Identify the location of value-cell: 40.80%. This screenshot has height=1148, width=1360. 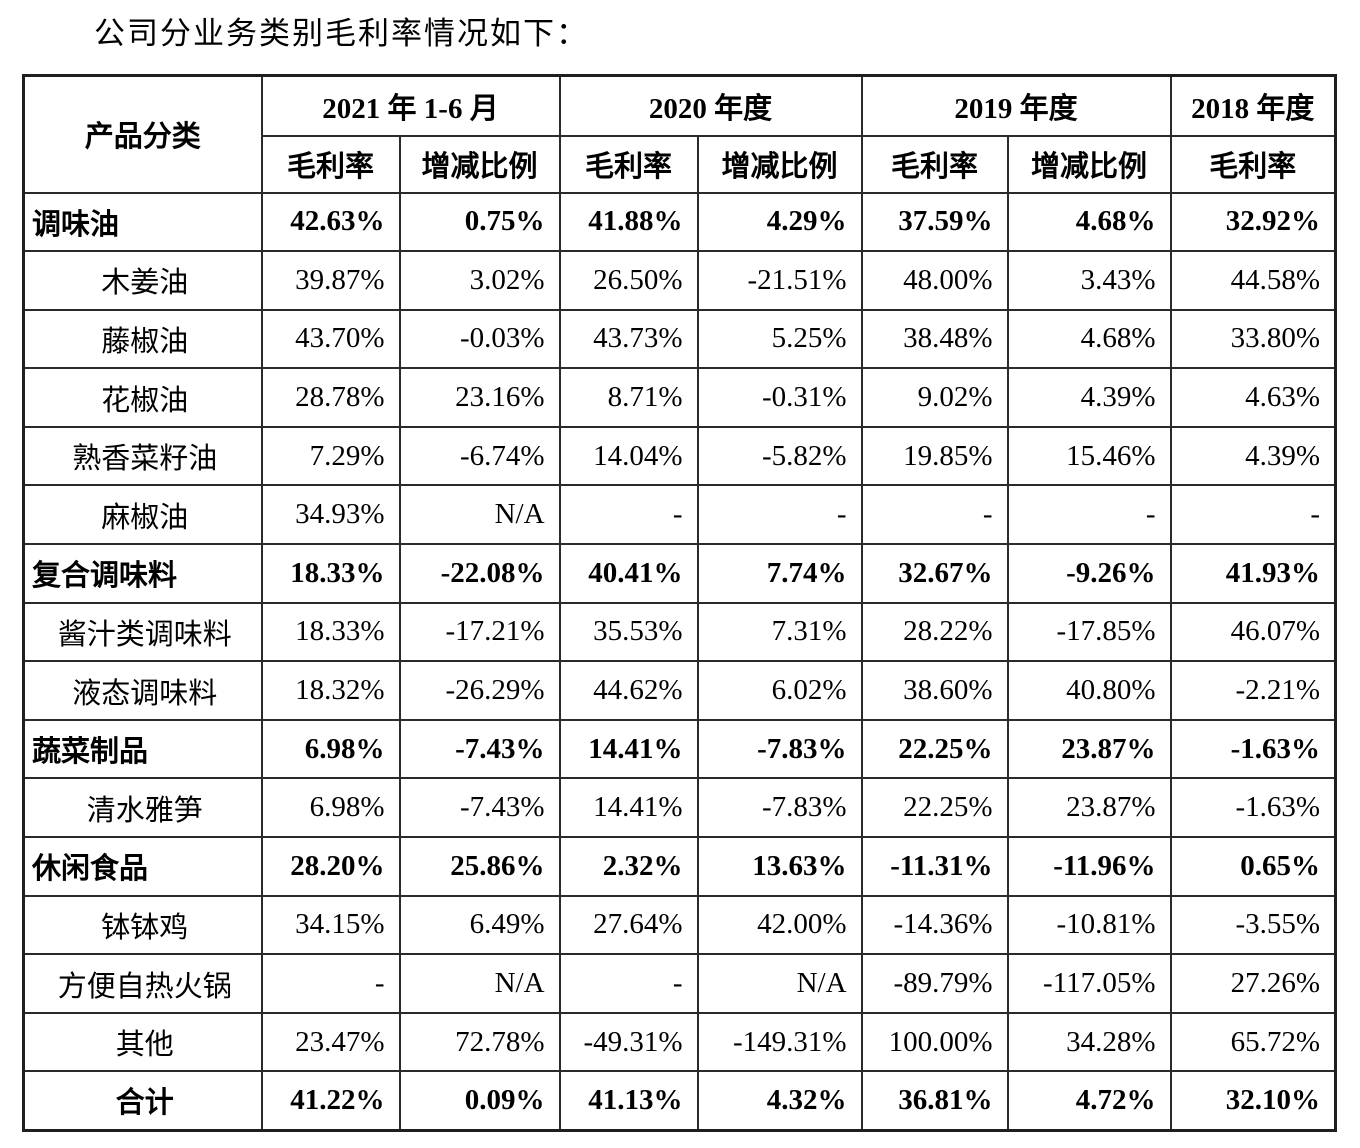
(1089, 690).